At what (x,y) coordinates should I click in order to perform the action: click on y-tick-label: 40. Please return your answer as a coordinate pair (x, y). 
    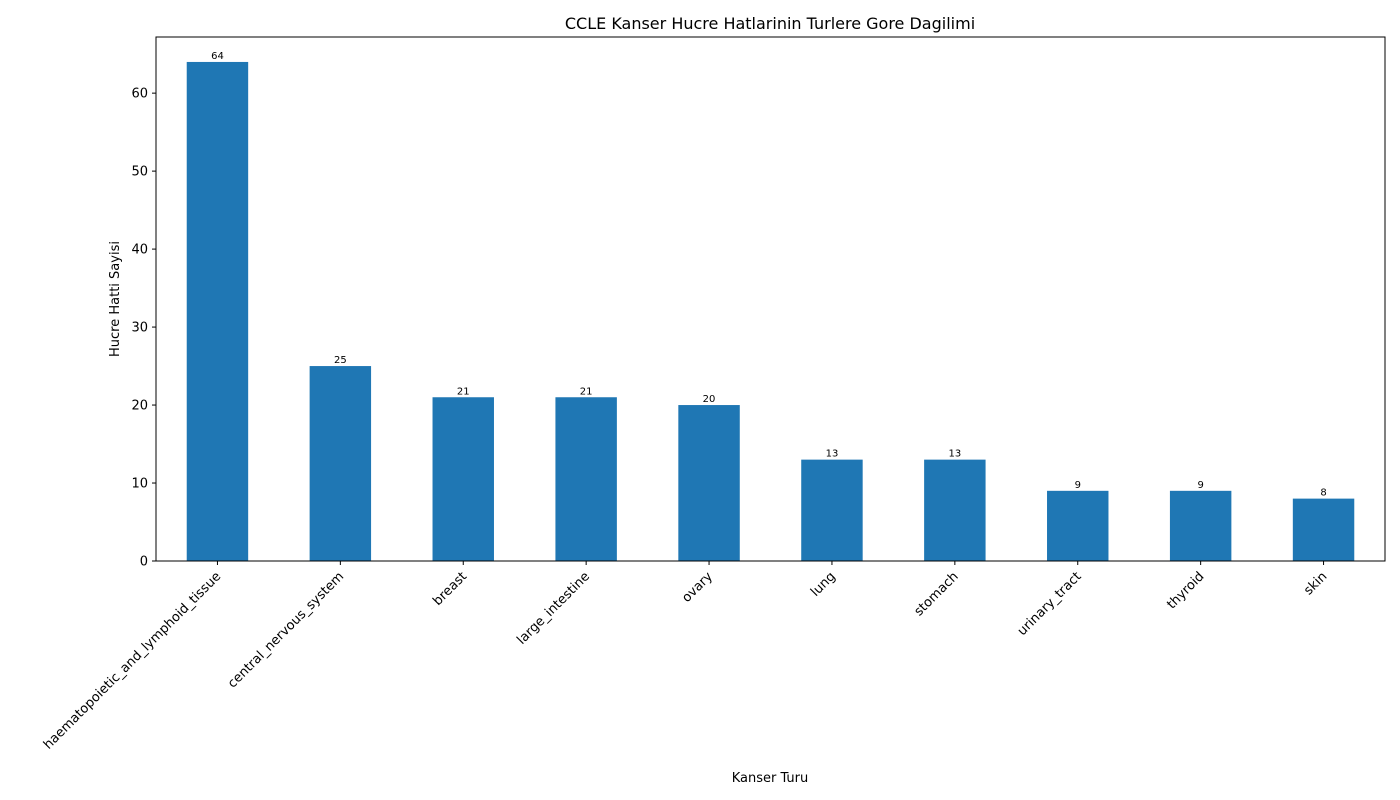
    Looking at the image, I should click on (139, 250).